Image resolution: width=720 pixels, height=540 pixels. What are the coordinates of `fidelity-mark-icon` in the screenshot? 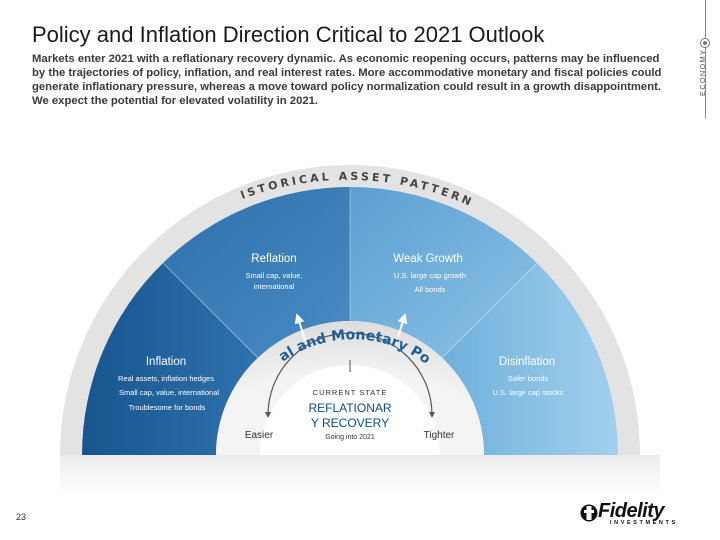 It's located at (589, 513).